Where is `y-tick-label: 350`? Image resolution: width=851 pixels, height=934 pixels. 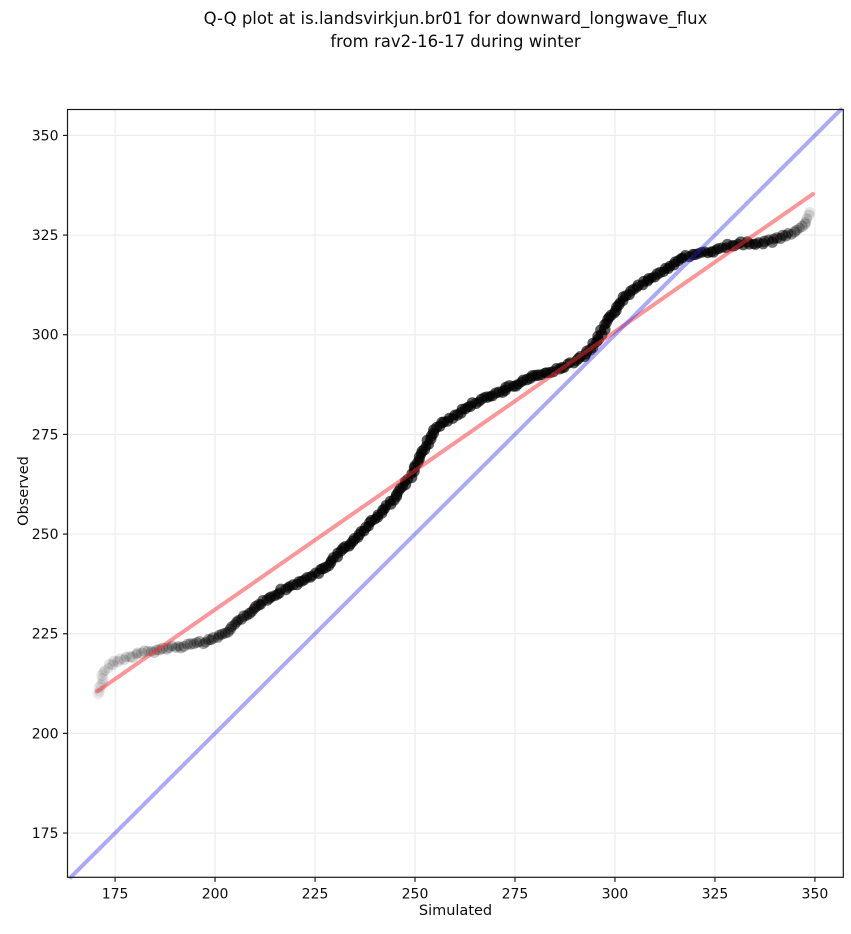
y-tick-label: 350 is located at coordinates (45, 136).